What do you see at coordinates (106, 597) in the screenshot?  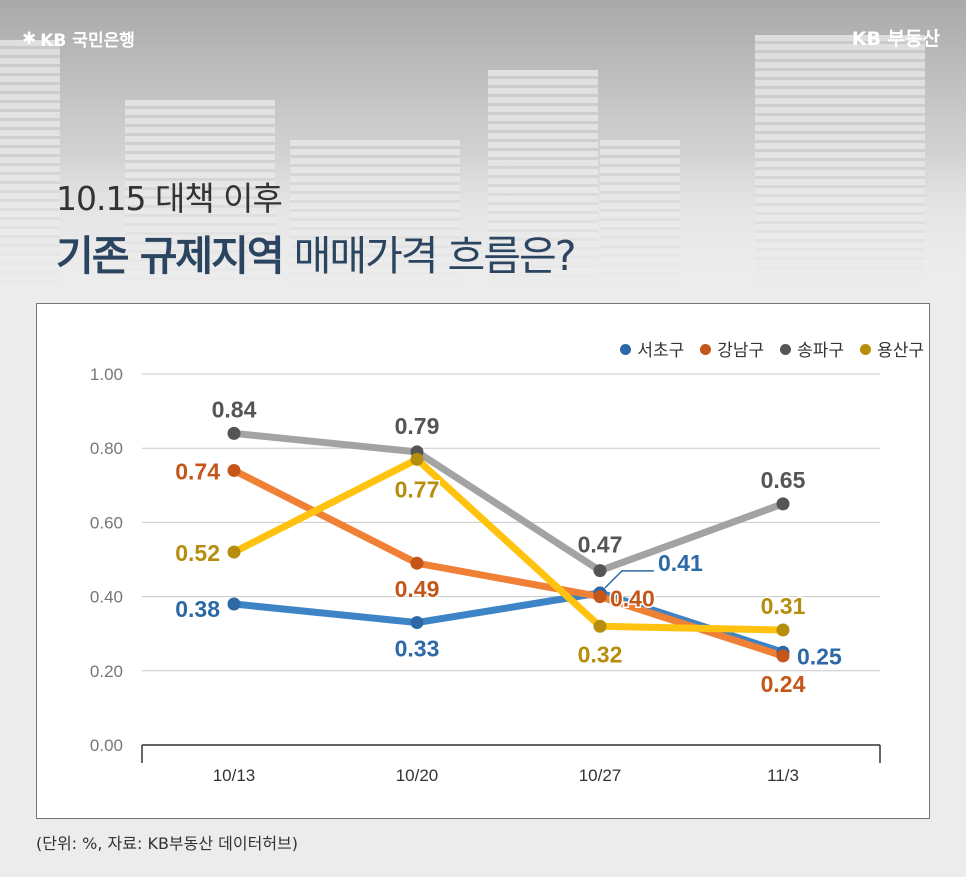 I see `y-tick-label: 0.40` at bounding box center [106, 597].